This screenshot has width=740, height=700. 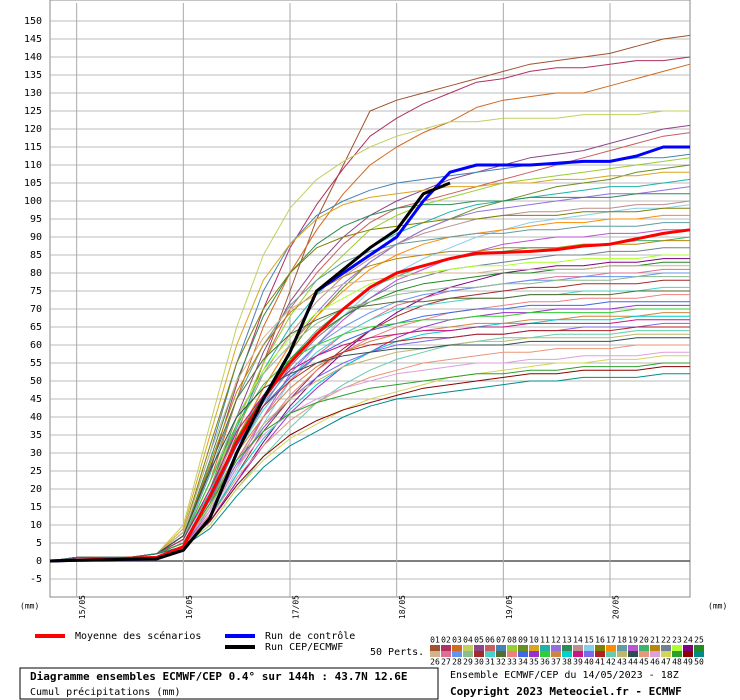 What do you see at coordinates (600, 662) in the screenshot?
I see `legend-label: 41` at bounding box center [600, 662].